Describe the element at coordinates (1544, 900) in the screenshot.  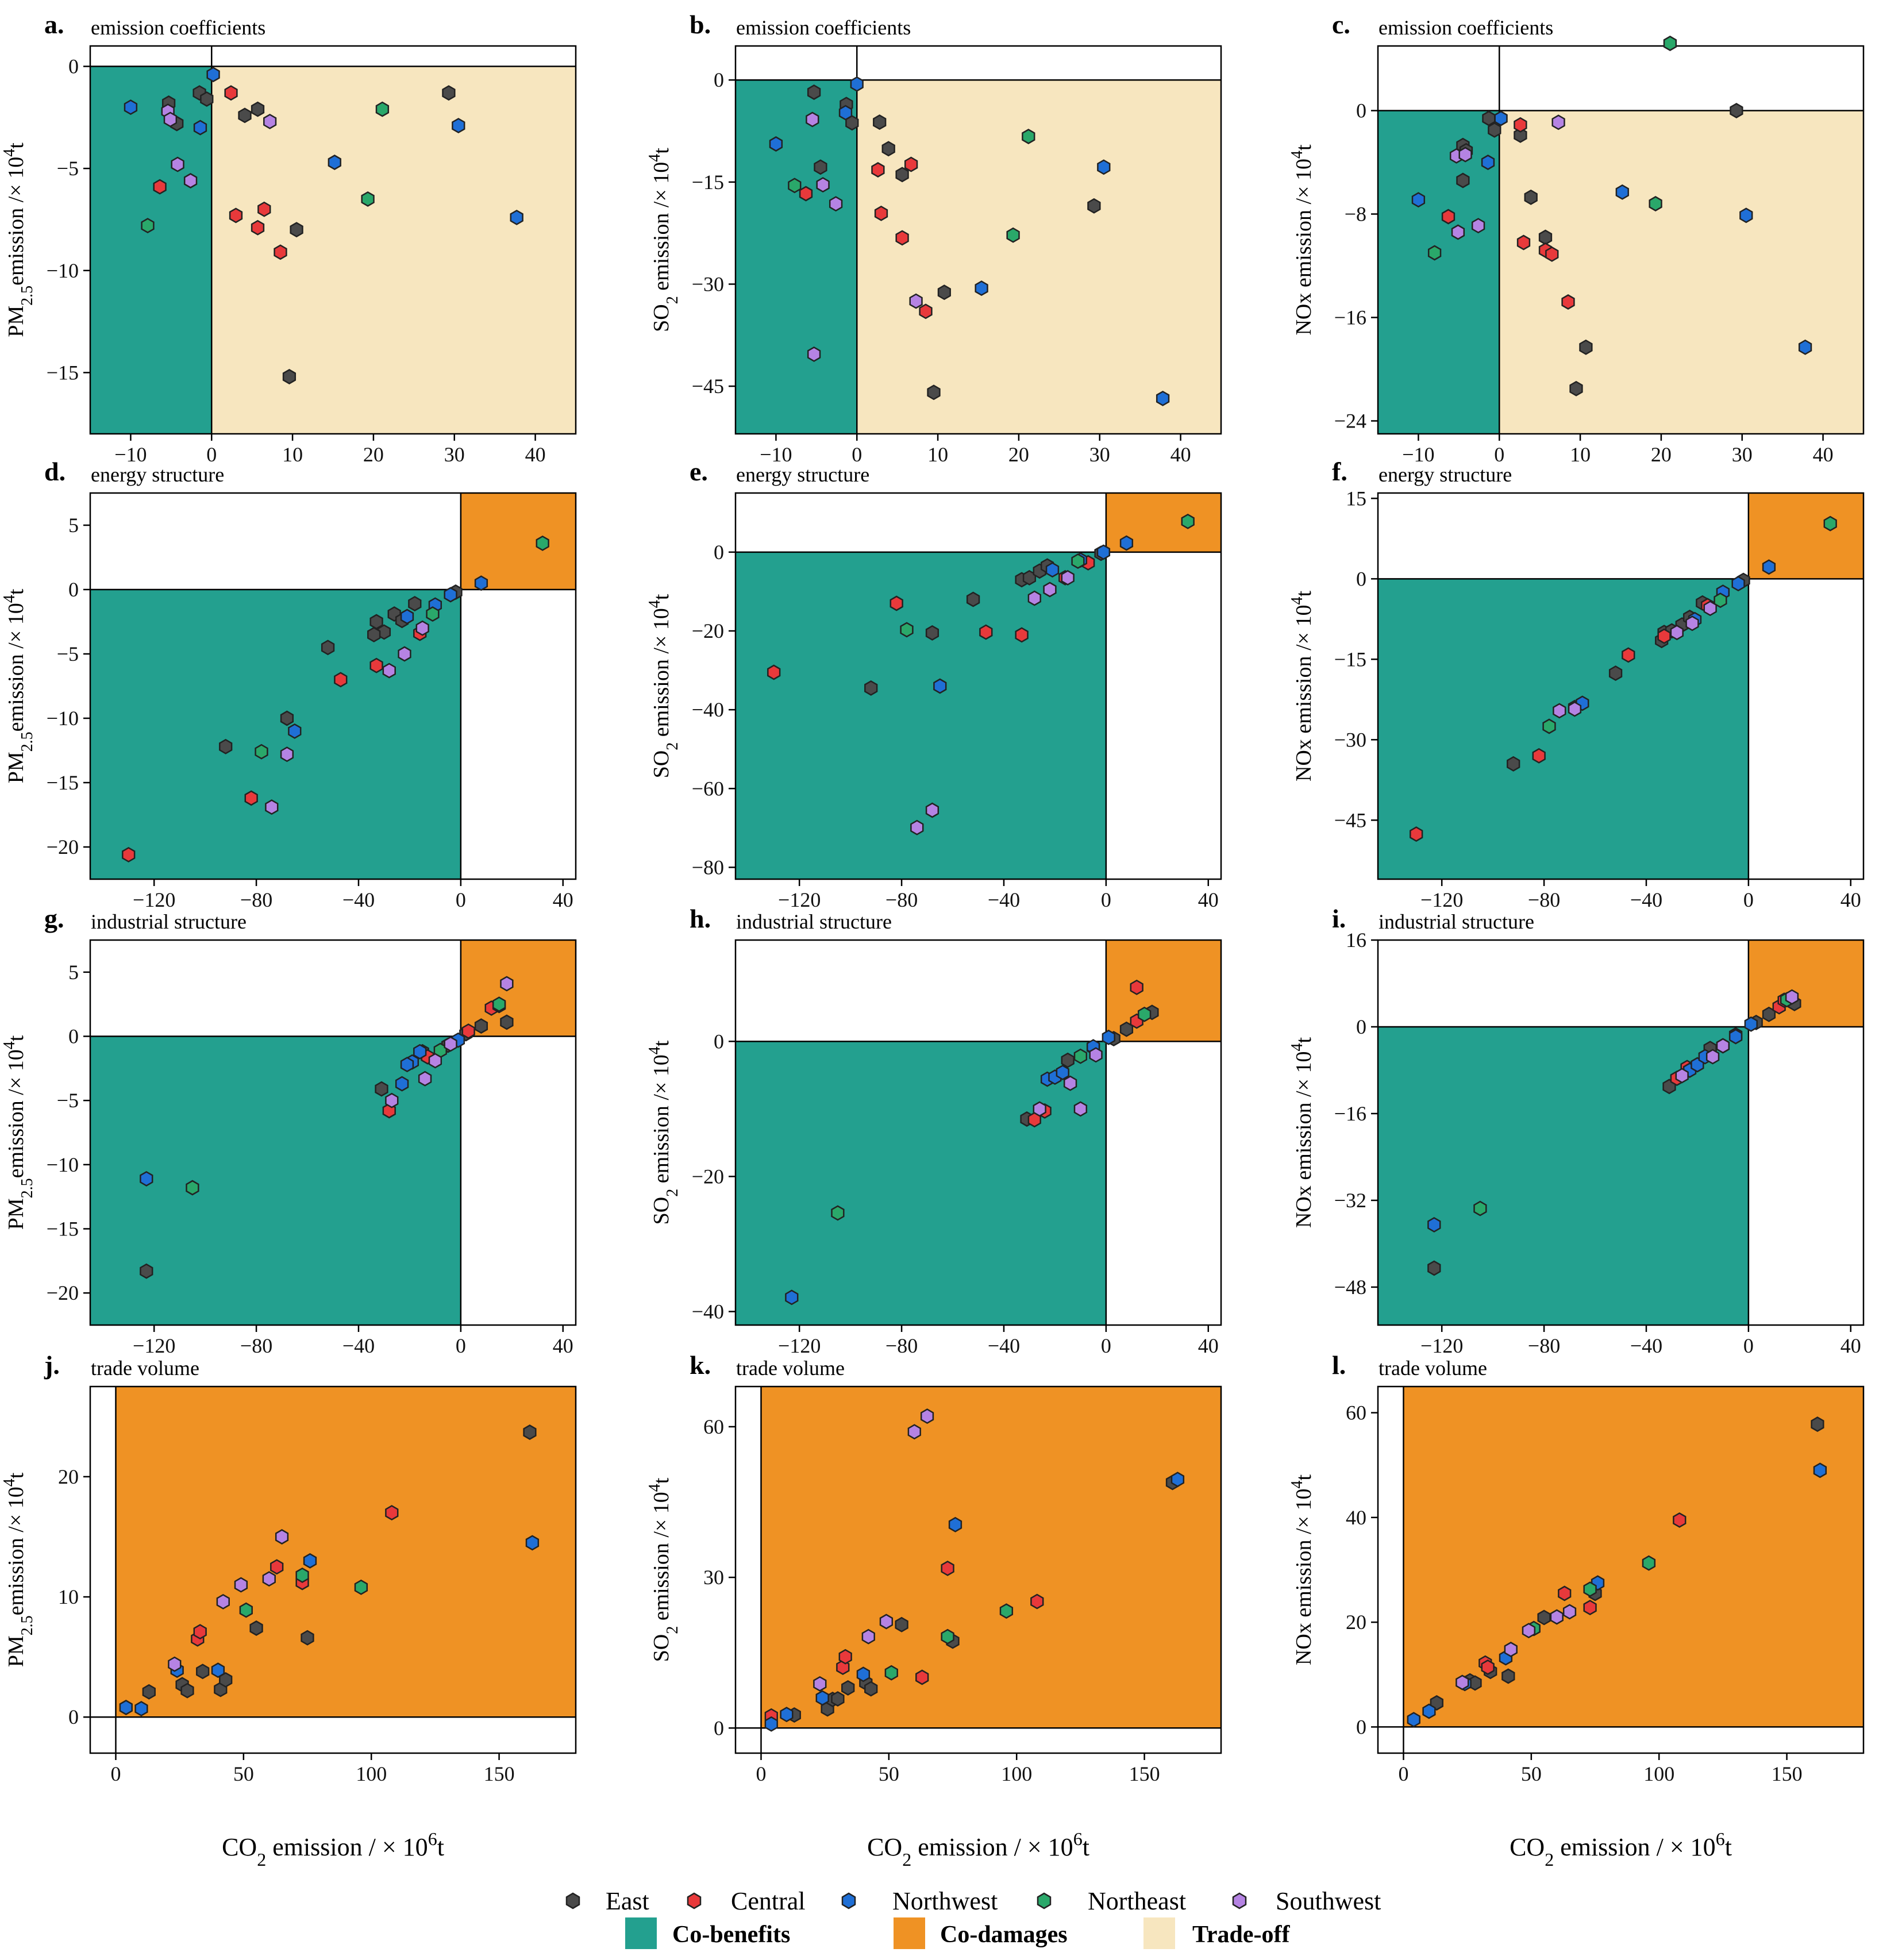
I see `x-tick-label: −80` at that location.